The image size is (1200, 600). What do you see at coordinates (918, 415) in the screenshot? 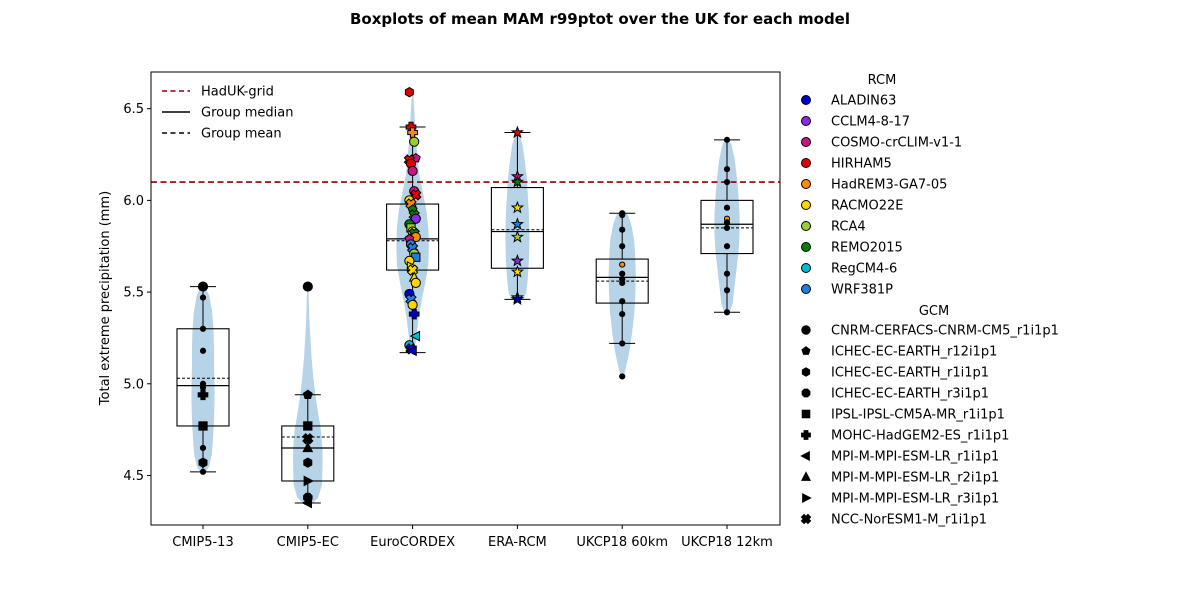
I see `gcm-legend-label-4: IPSL-IPSL-CM5A-MR_r1i1p1` at bounding box center [918, 415].